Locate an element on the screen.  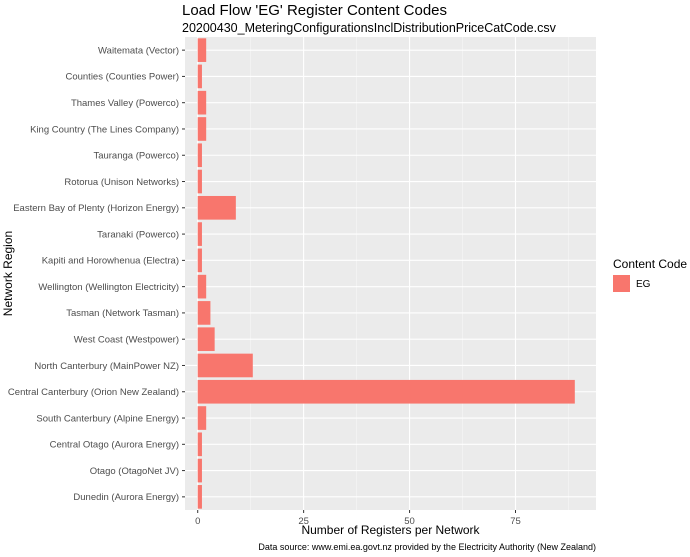
y-tick-label: Central Otago (Aurora Energy) is located at coordinates (114, 445).